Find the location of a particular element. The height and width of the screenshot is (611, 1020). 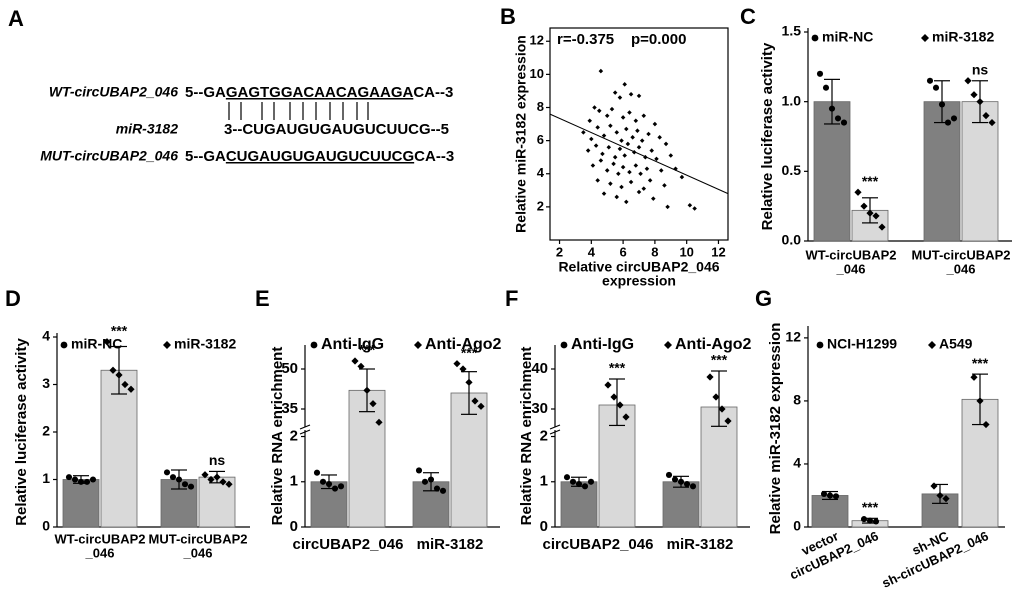

x-tick-label: WT-circUBAP2 is located at coordinates (850, 254).